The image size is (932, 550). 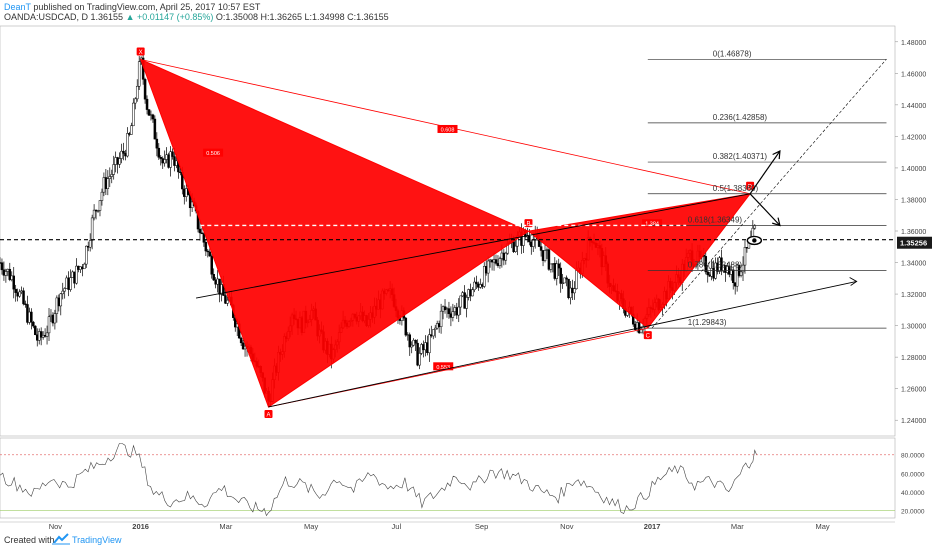 I want to click on fib-level-label: 0.786(1.33488), so click(x=715, y=265).